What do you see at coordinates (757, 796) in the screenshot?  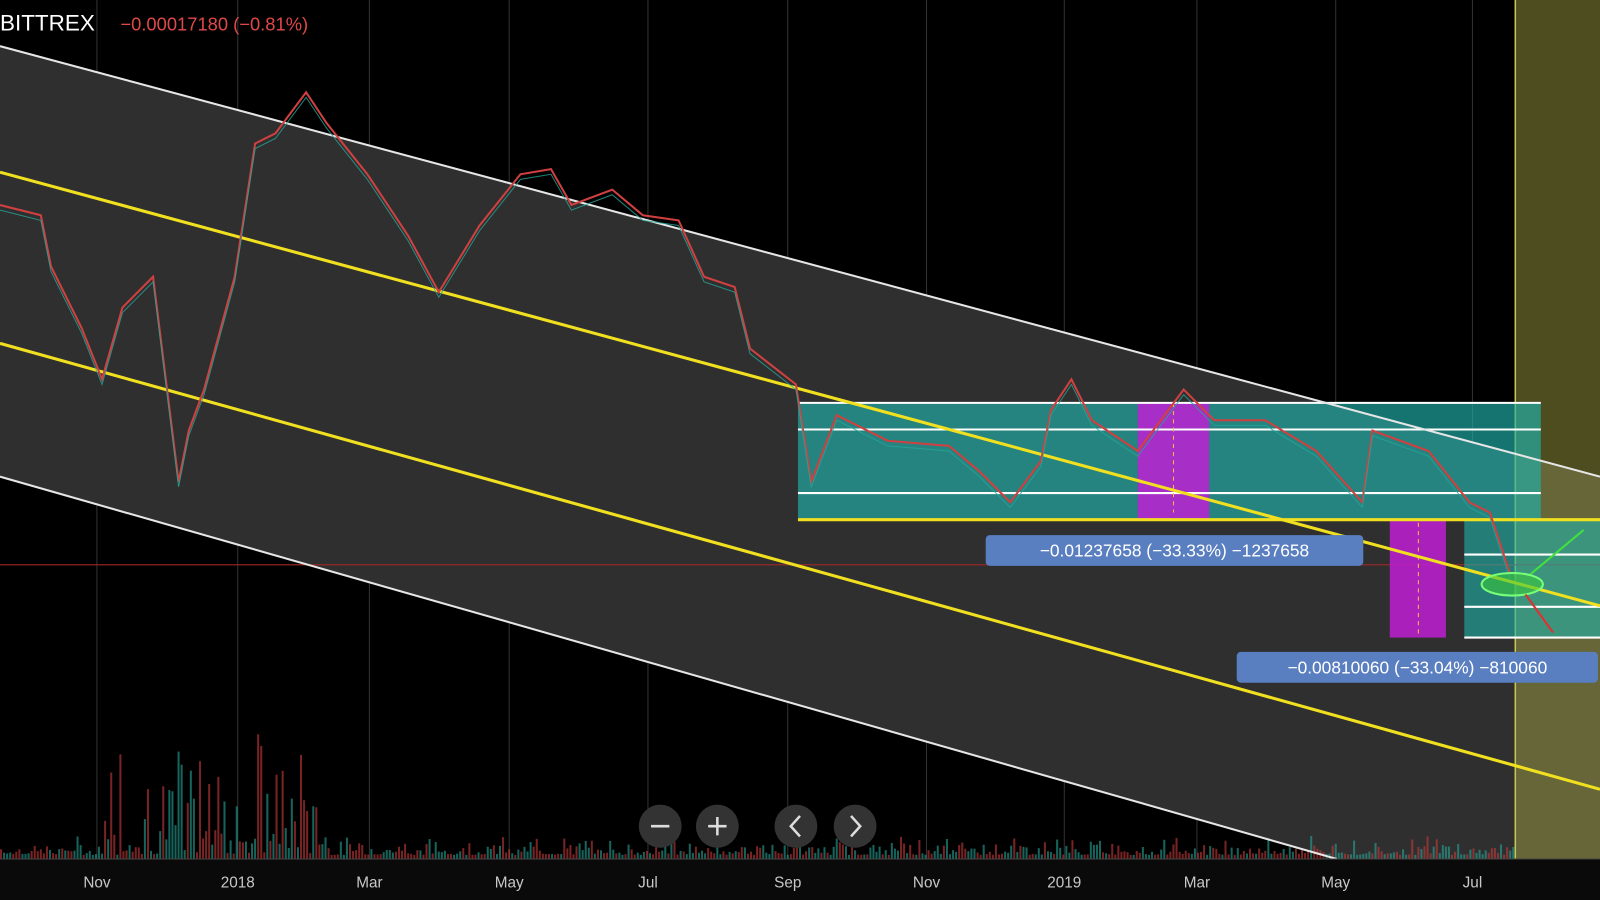 I see `volume` at bounding box center [757, 796].